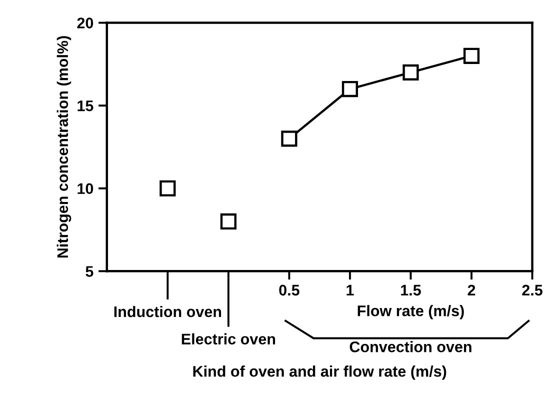  I want to click on x-tick-label: 2, so click(472, 290).